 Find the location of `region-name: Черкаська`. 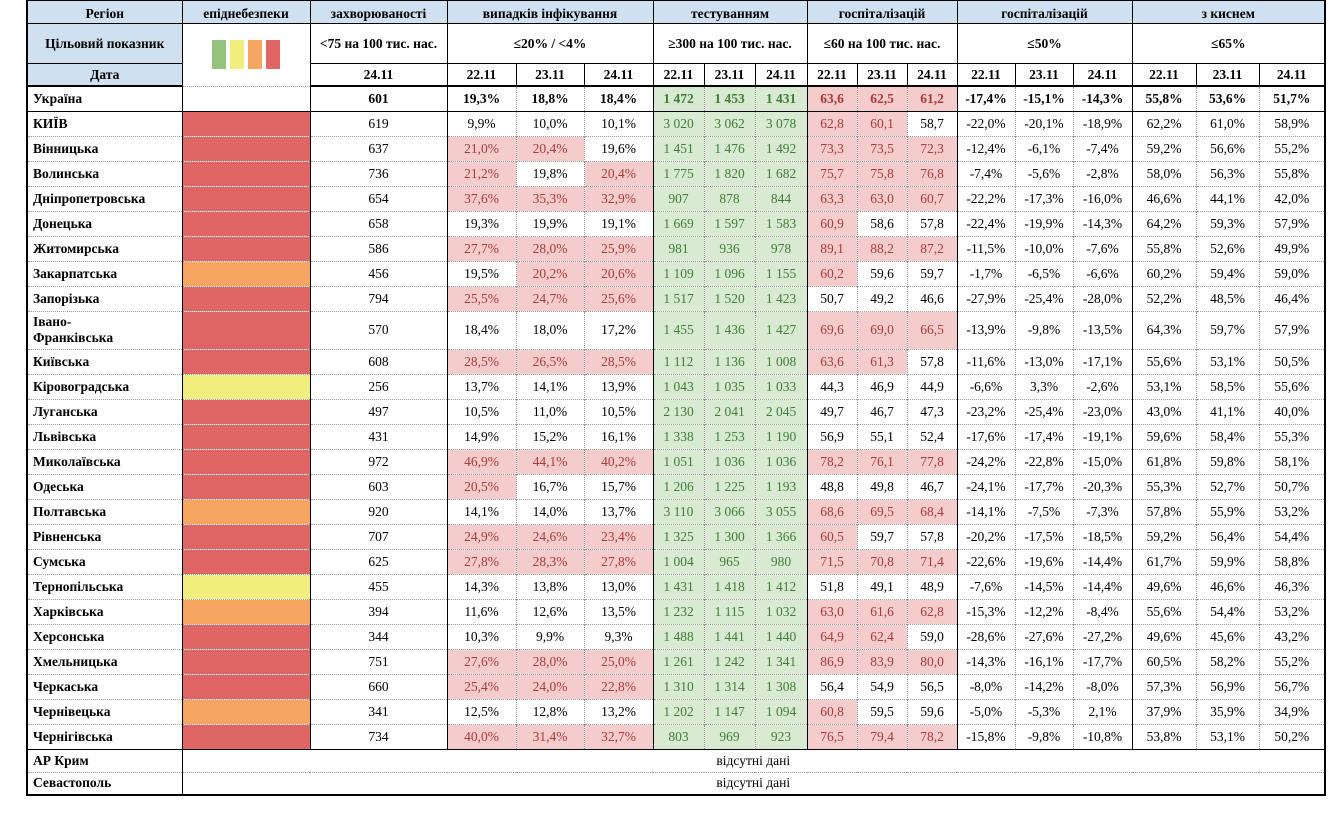

region-name: Черкаська is located at coordinates (105, 686).